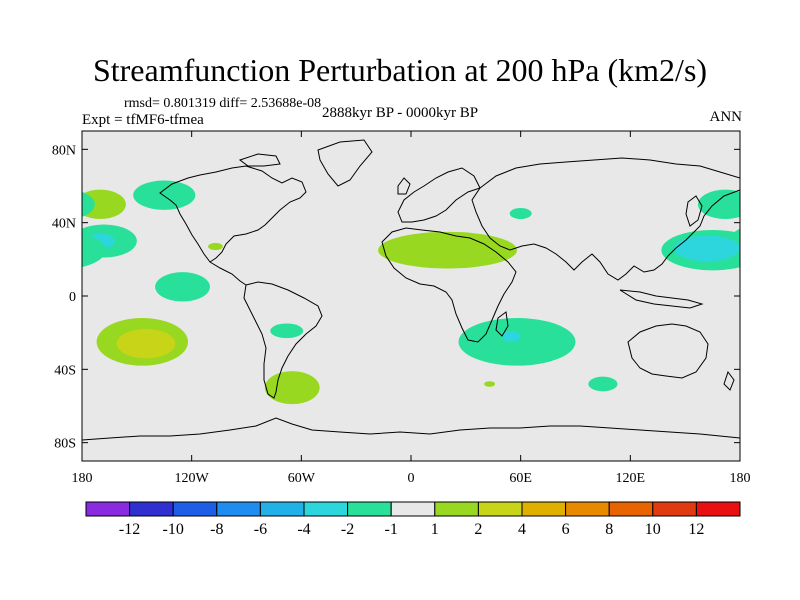  Describe the element at coordinates (182, 287) in the screenshot. I see `anomaly-c-pacific` at that location.